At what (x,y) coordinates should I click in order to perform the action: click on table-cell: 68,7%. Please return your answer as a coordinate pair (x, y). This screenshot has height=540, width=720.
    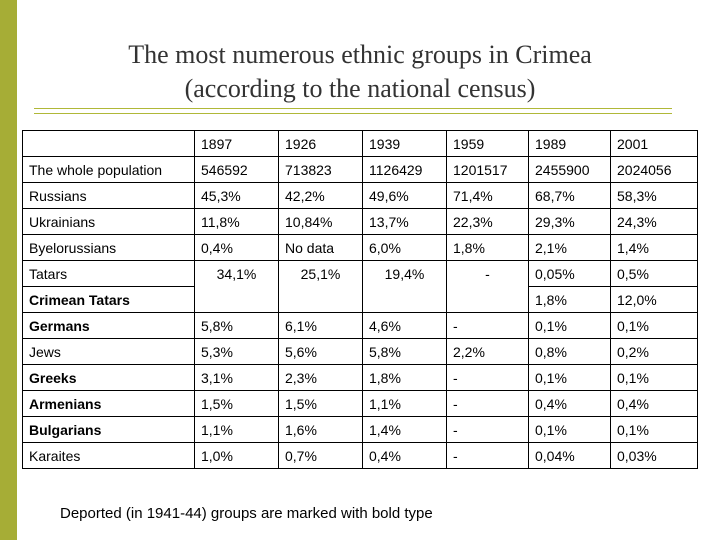
    Looking at the image, I should click on (569, 195).